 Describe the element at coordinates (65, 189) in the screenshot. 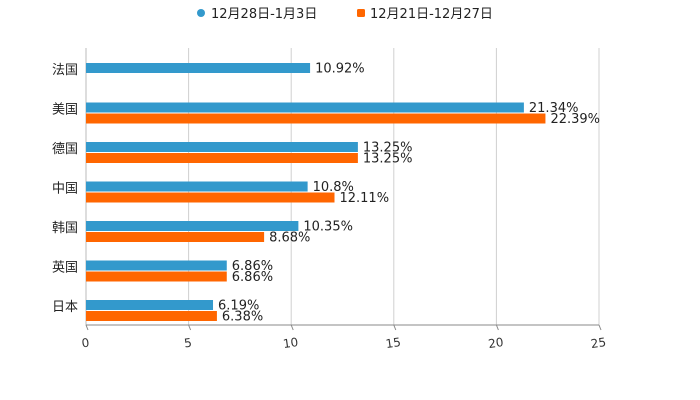

I see `category-label: 中国` at that location.